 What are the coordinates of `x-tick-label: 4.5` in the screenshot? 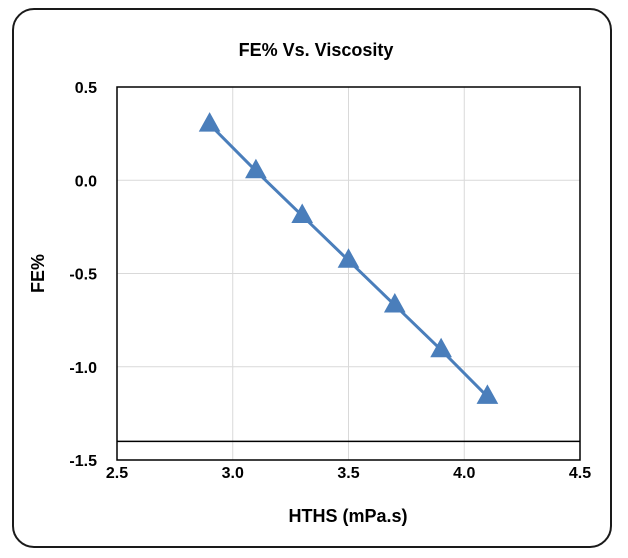 It's located at (580, 473).